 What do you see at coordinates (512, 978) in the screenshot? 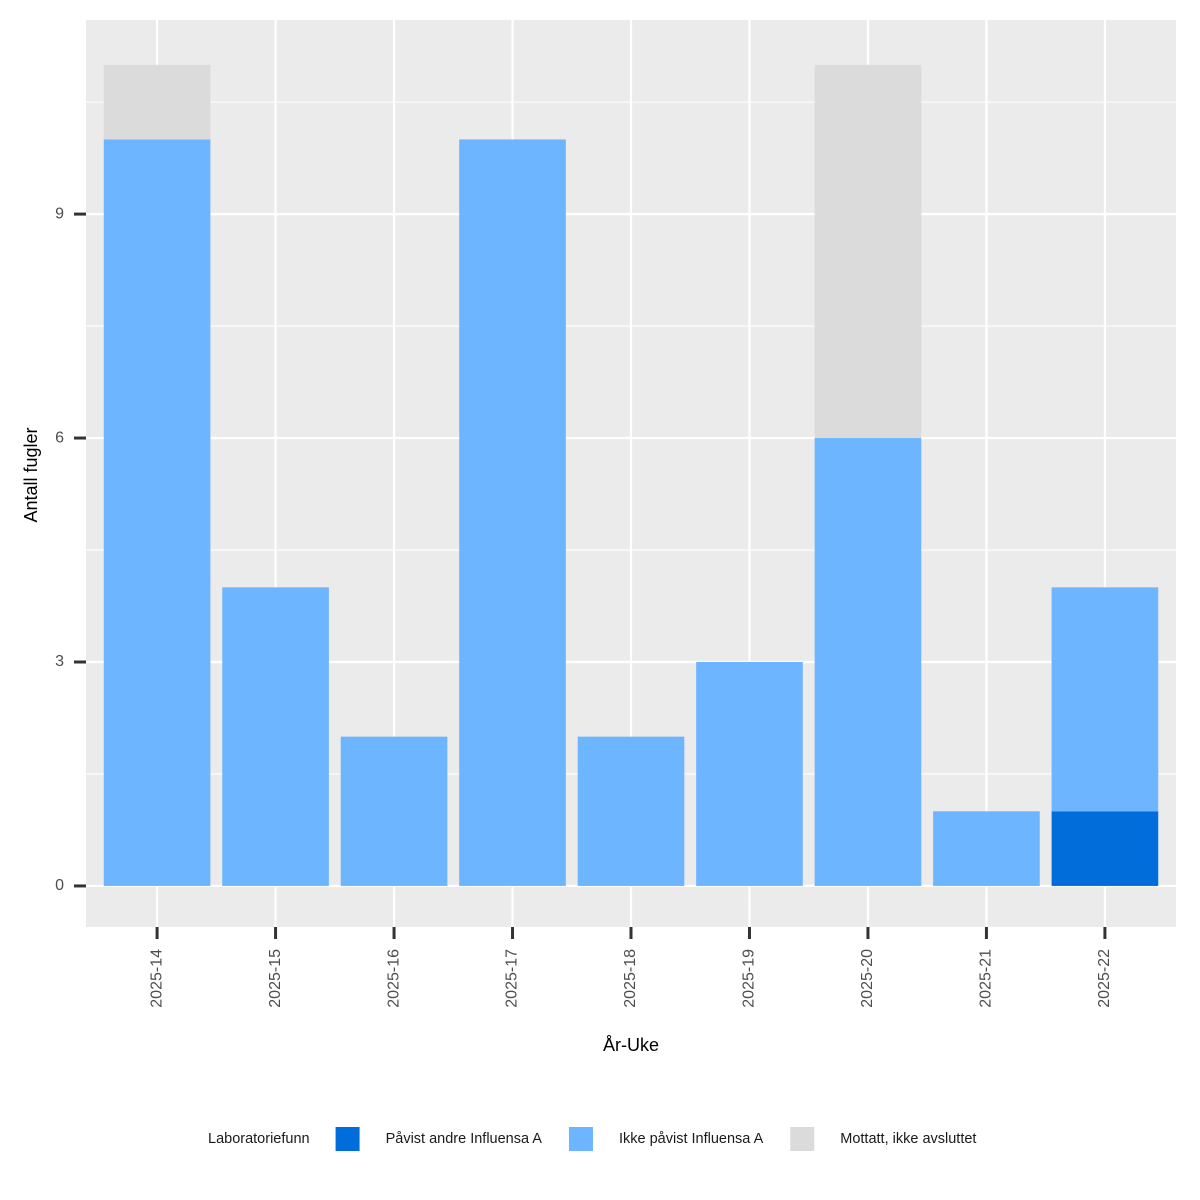
I see `x-tick-label: 2025-17` at bounding box center [512, 978].